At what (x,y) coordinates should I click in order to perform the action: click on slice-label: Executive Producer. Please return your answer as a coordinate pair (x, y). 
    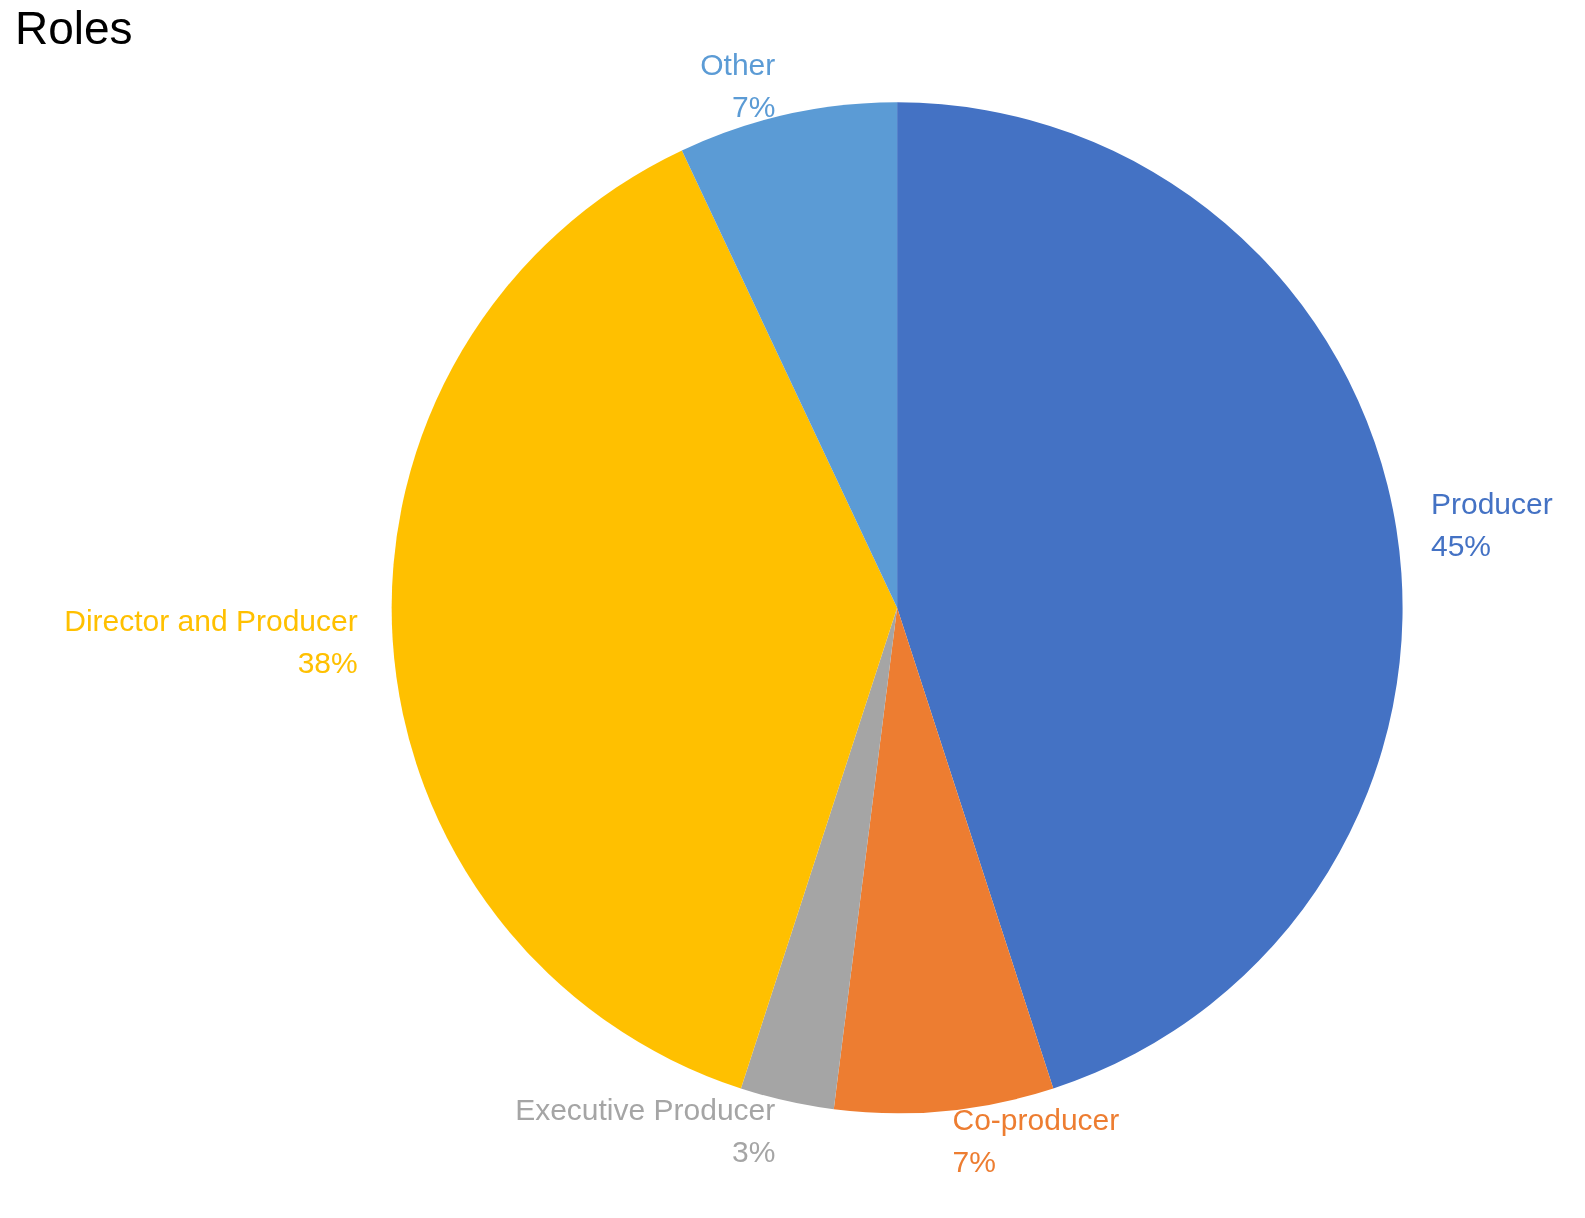
    Looking at the image, I should click on (645, 1109).